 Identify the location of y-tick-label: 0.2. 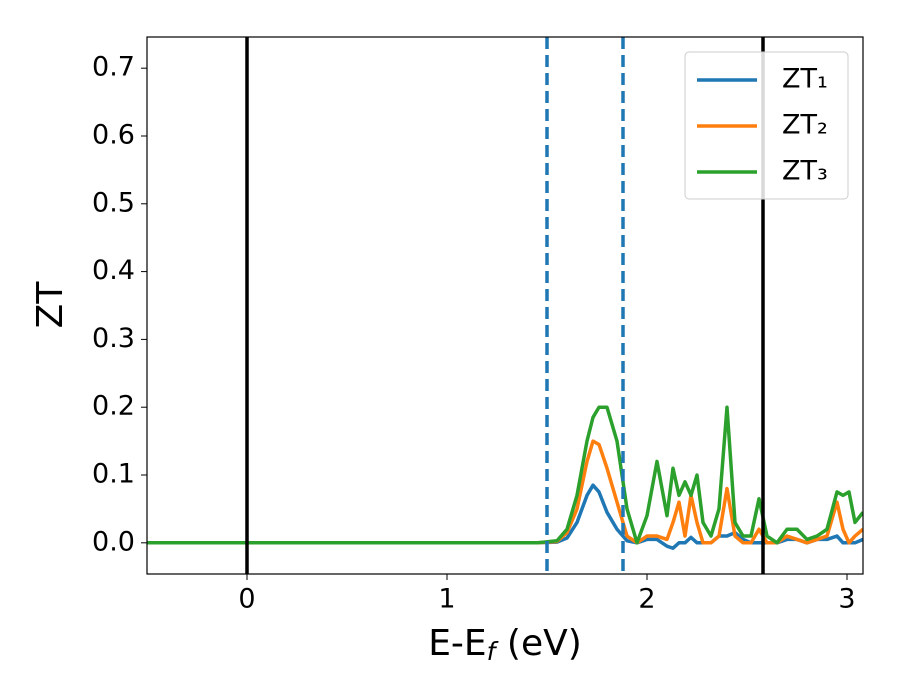
(113, 406).